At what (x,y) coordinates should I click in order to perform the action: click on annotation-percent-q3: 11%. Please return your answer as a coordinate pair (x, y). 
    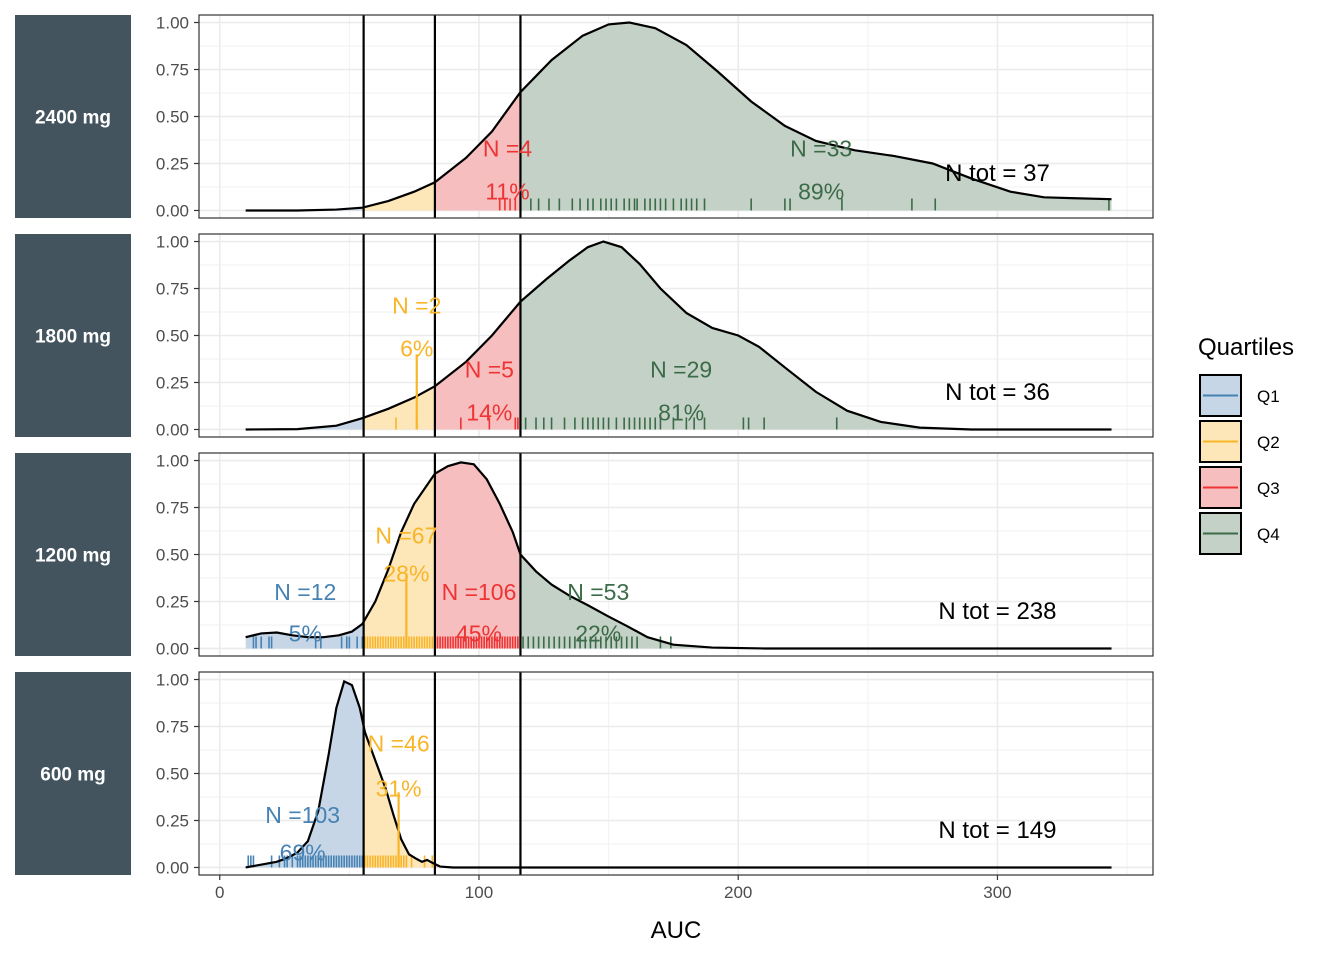
    Looking at the image, I should click on (507, 192).